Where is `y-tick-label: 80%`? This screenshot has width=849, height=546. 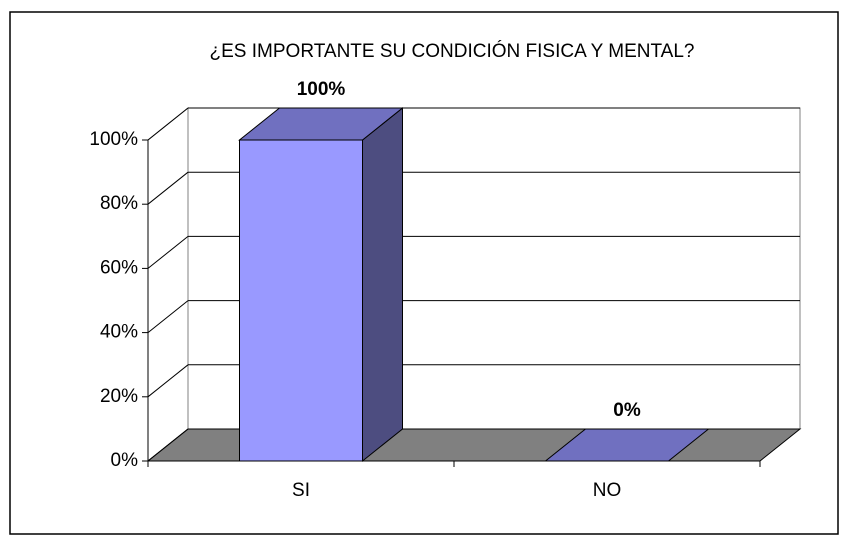
y-tick-label: 80% is located at coordinates (119, 203).